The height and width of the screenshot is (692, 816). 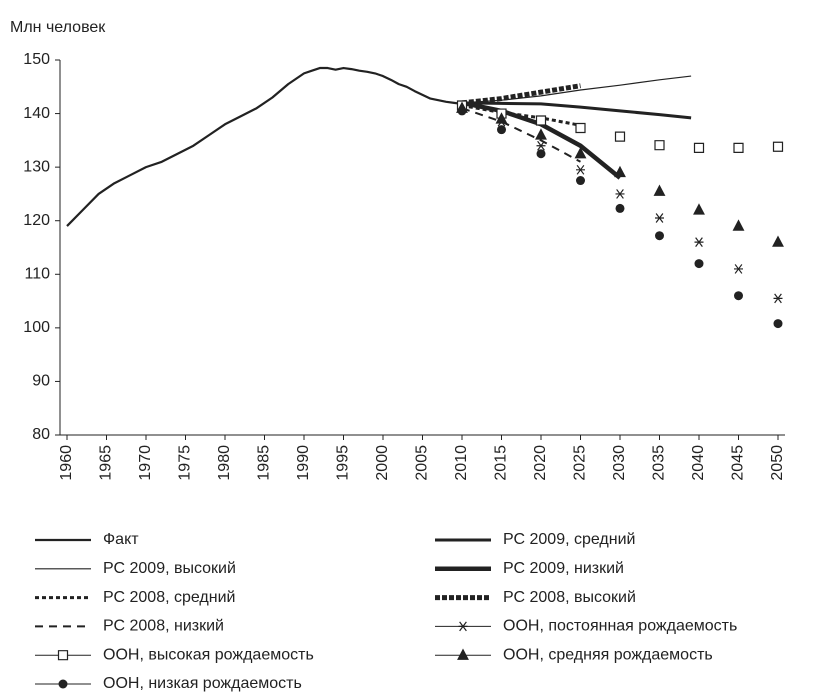 What do you see at coordinates (37, 274) in the screenshot?
I see `y-tick-label: 110` at bounding box center [37, 274].